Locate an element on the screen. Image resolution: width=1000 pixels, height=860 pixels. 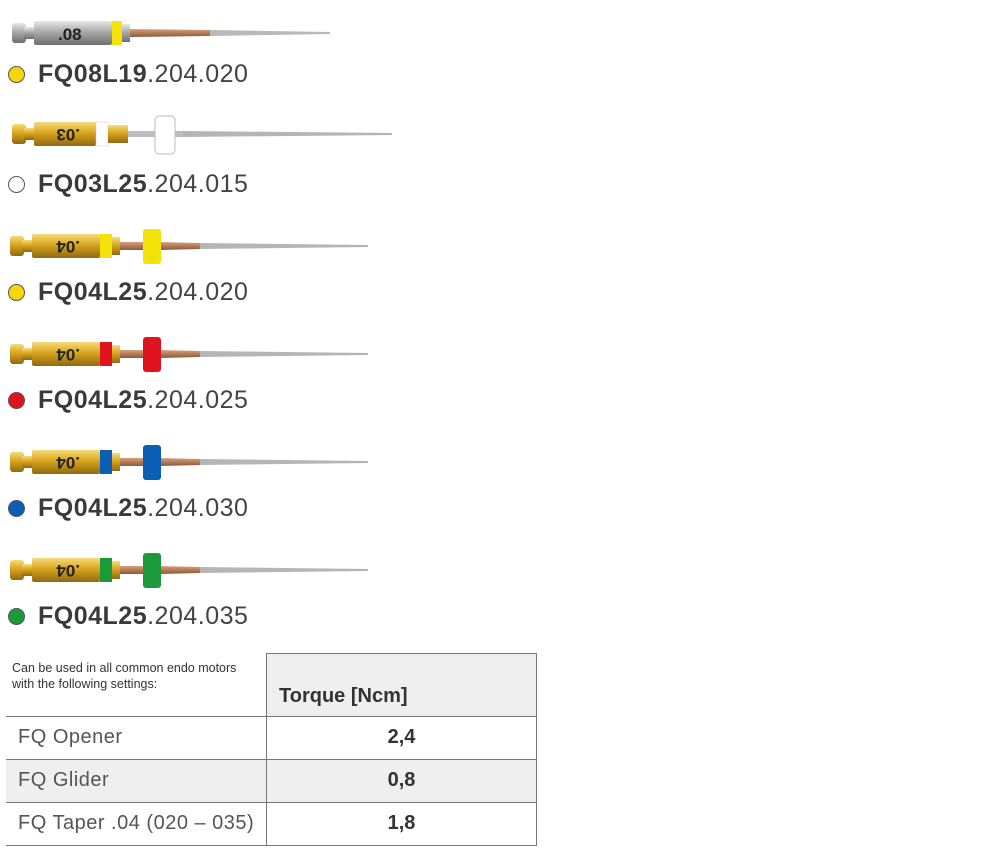
file-item-taper-035: .04 FQ04L25.204.035 is located at coordinates (280, 592).